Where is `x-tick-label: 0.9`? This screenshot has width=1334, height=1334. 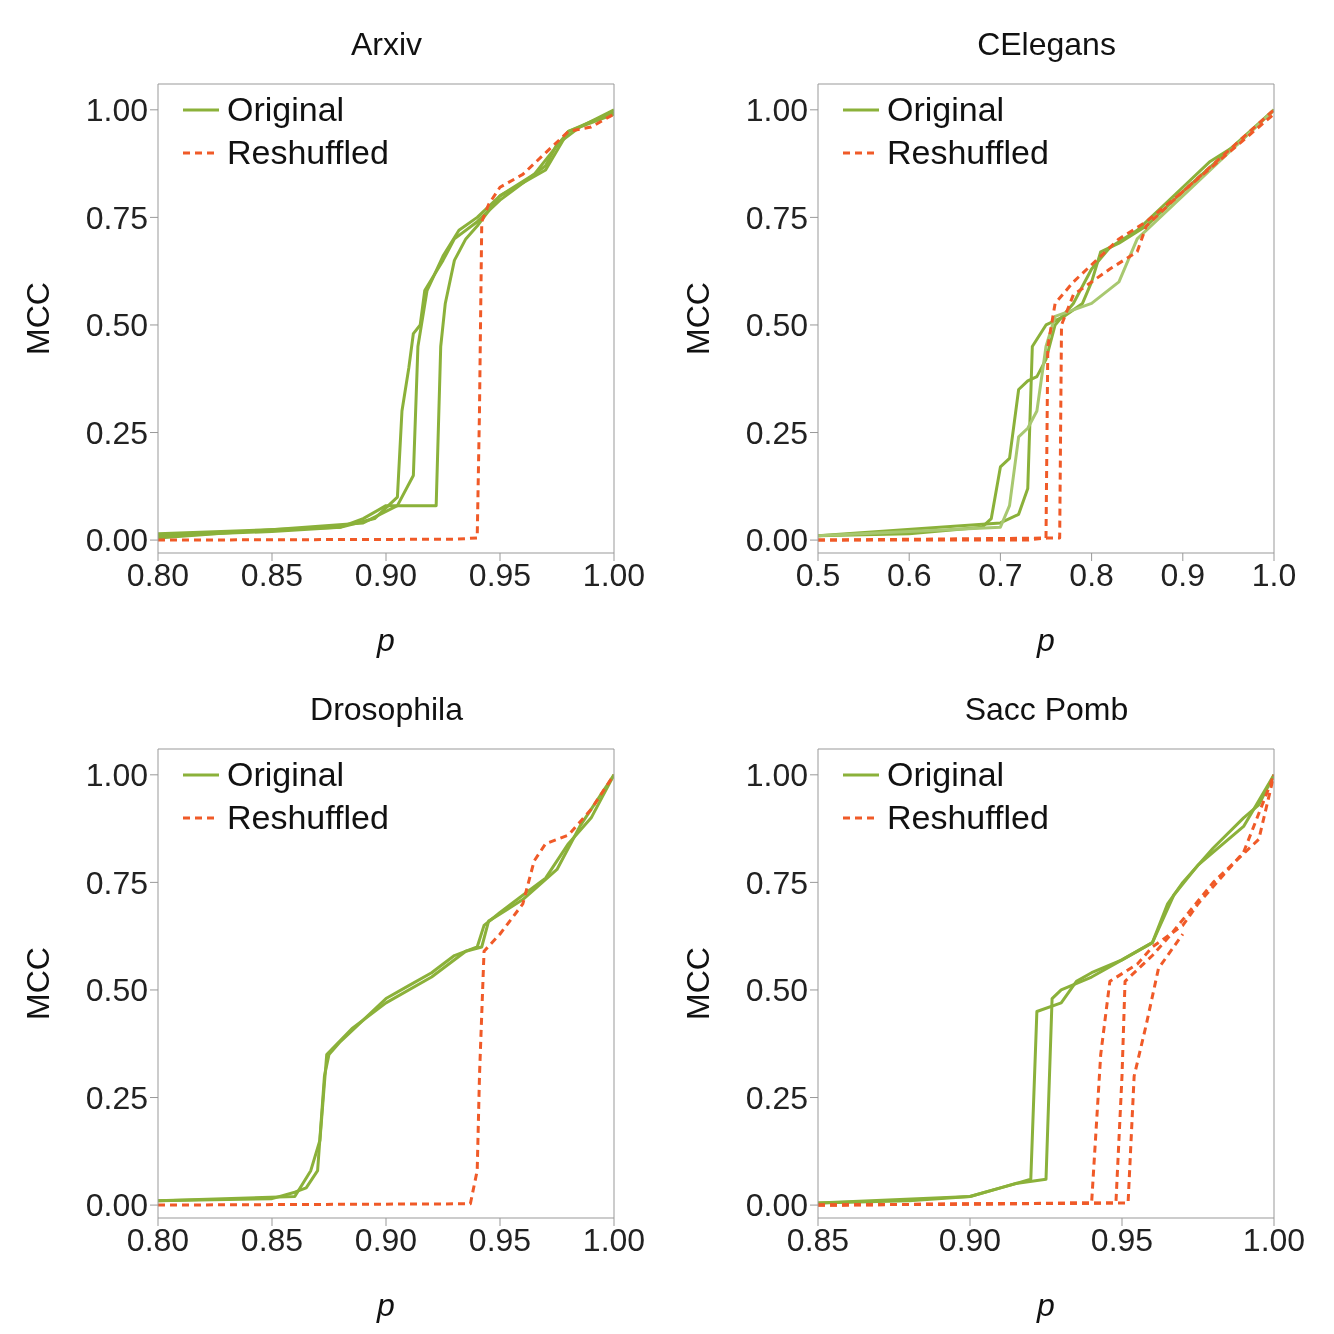 x-tick-label: 0.9 is located at coordinates (1183, 574).